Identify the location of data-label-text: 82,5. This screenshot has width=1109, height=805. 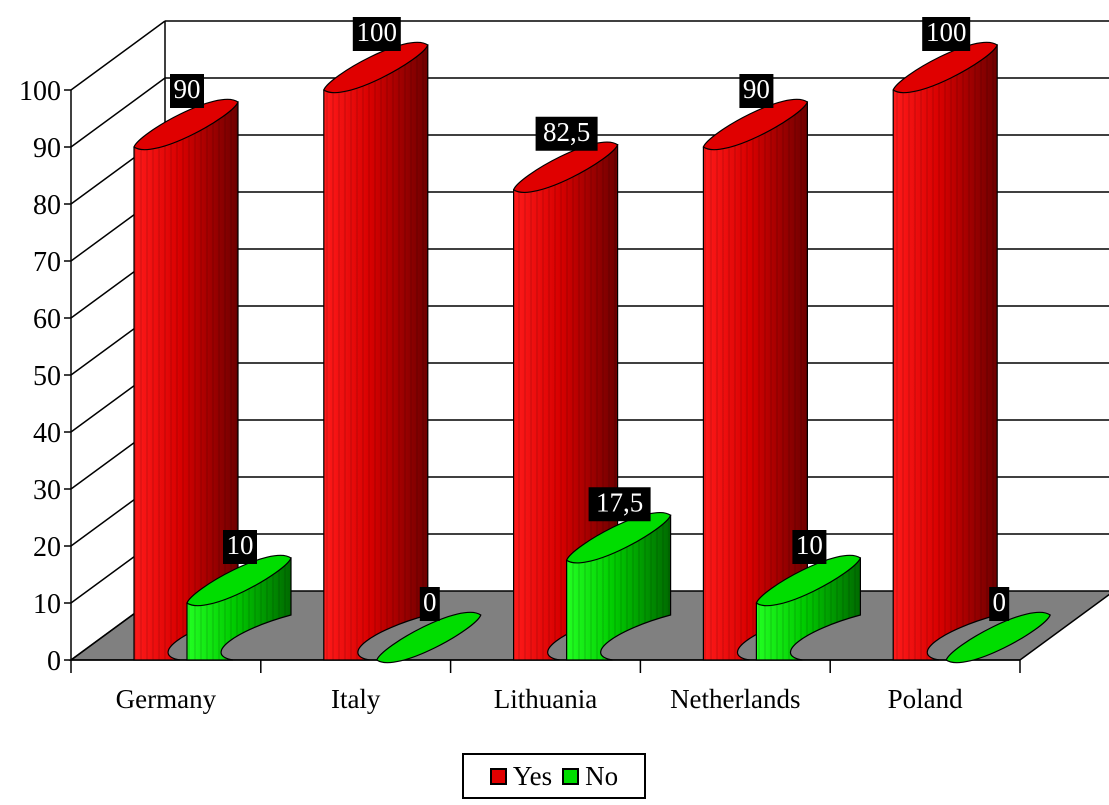
(566, 132).